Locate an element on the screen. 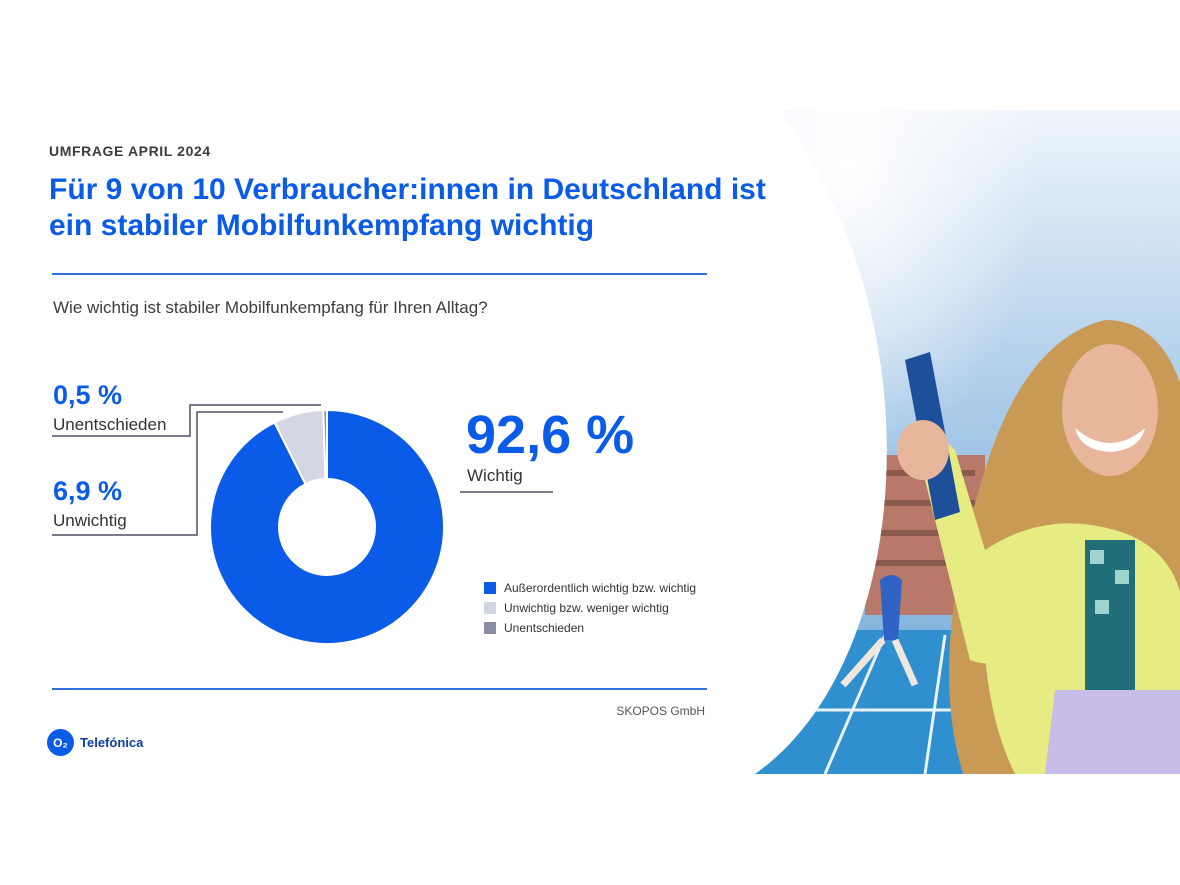  bottom-rule is located at coordinates (379, 689).